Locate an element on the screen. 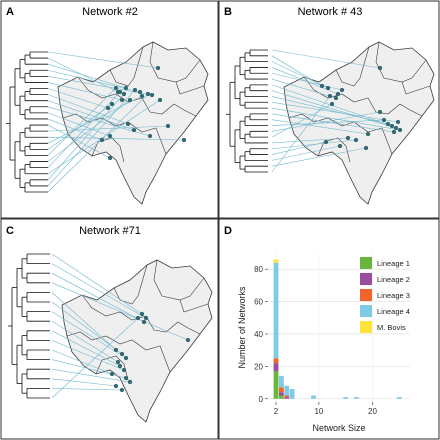  y-tick-label: 40 is located at coordinates (258, 334).